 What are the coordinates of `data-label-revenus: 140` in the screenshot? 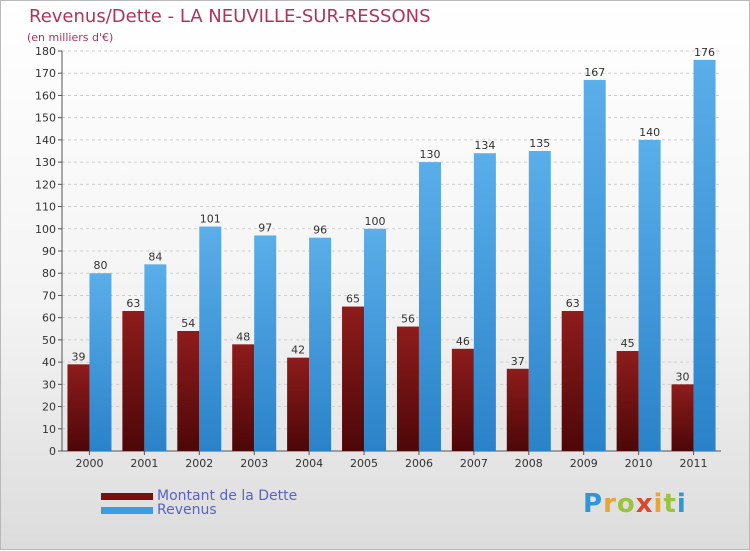 It's located at (649, 132).